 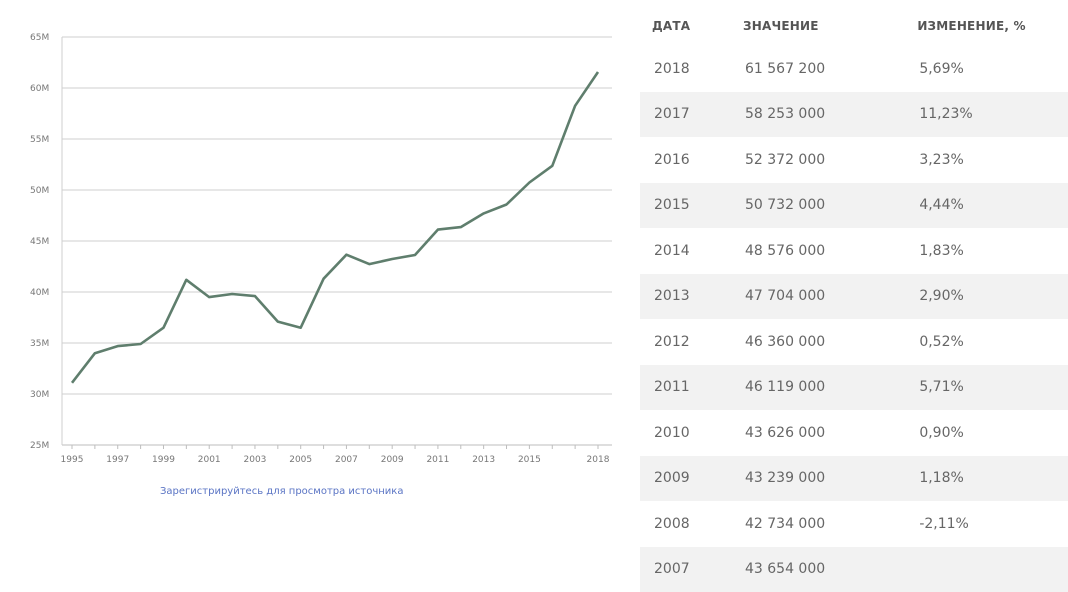 I want to click on cell-change: 4,44%, so click(x=986, y=206).